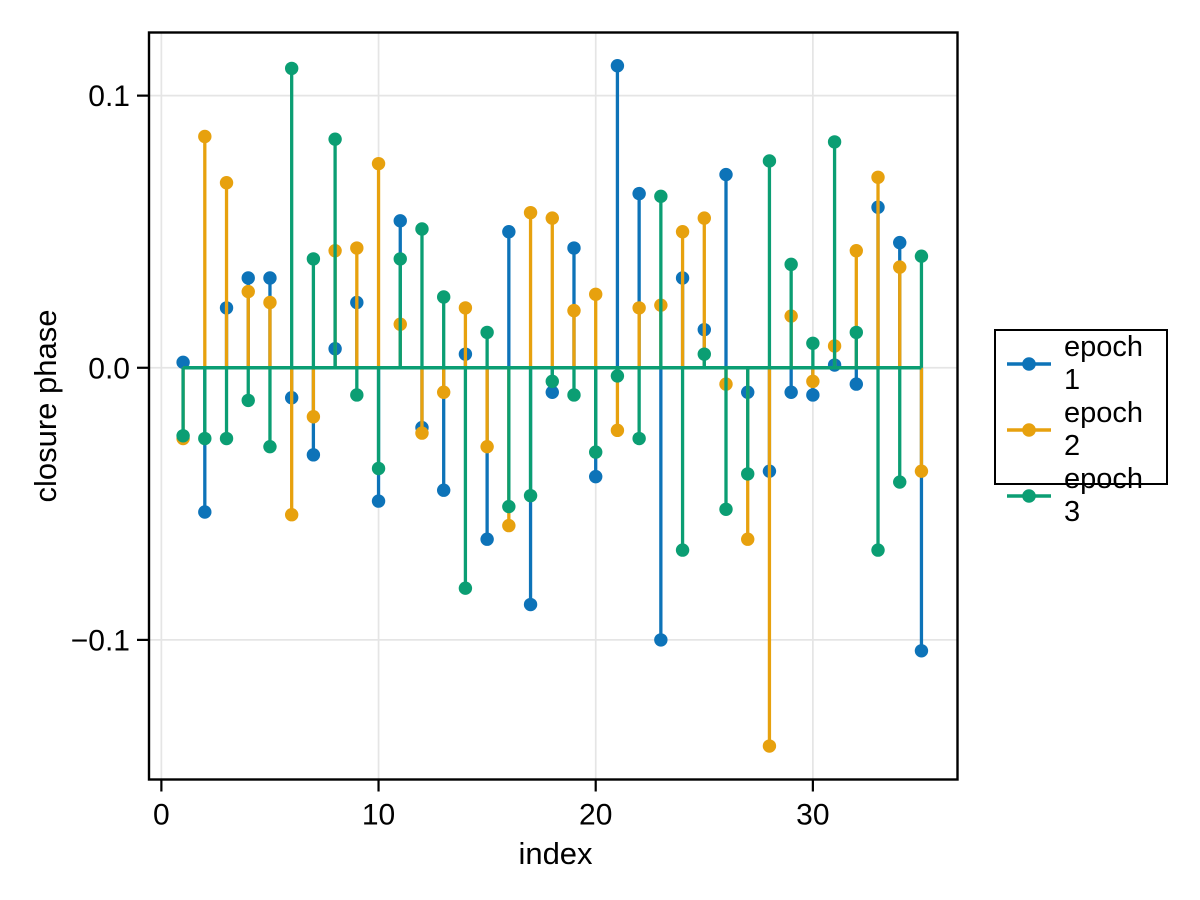 The image size is (1200, 900). Describe the element at coordinates (161, 814) in the screenshot. I see `x-tick-label: 0` at that location.